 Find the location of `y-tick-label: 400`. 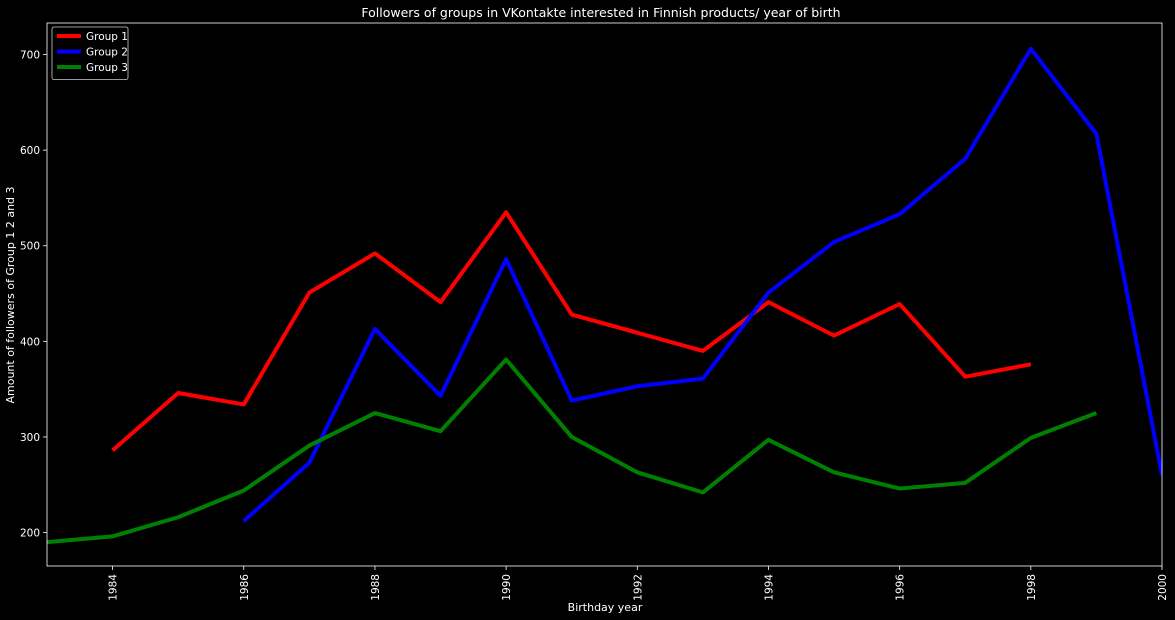

y-tick-label: 400 is located at coordinates (30, 342).